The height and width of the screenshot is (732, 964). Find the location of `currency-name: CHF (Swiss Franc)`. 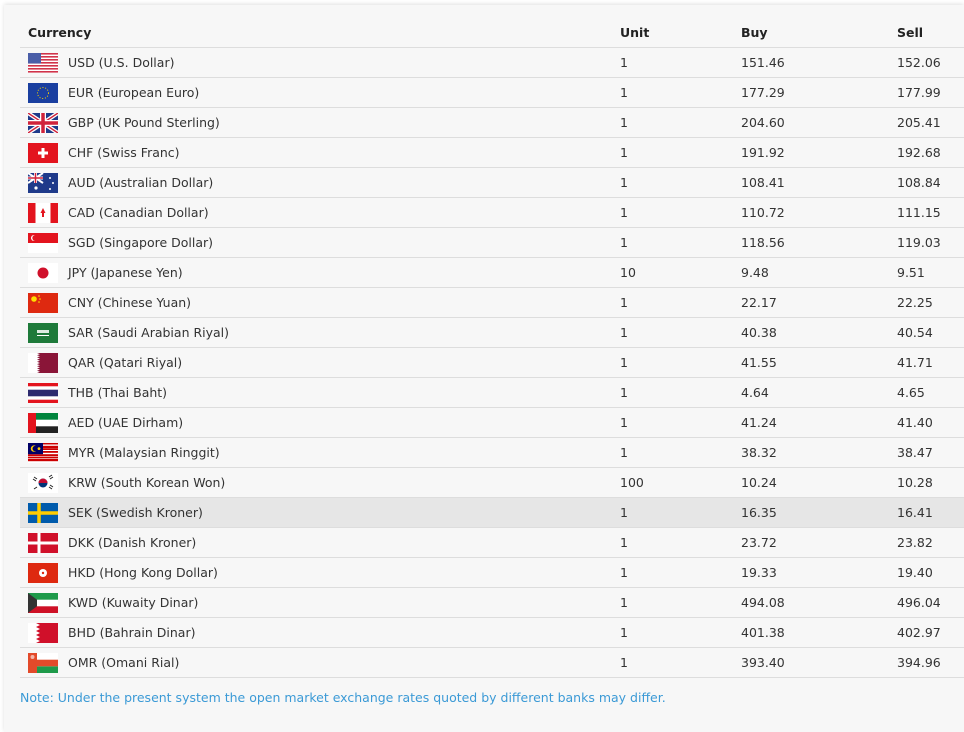

currency-name: CHF (Swiss Franc) is located at coordinates (344, 152).